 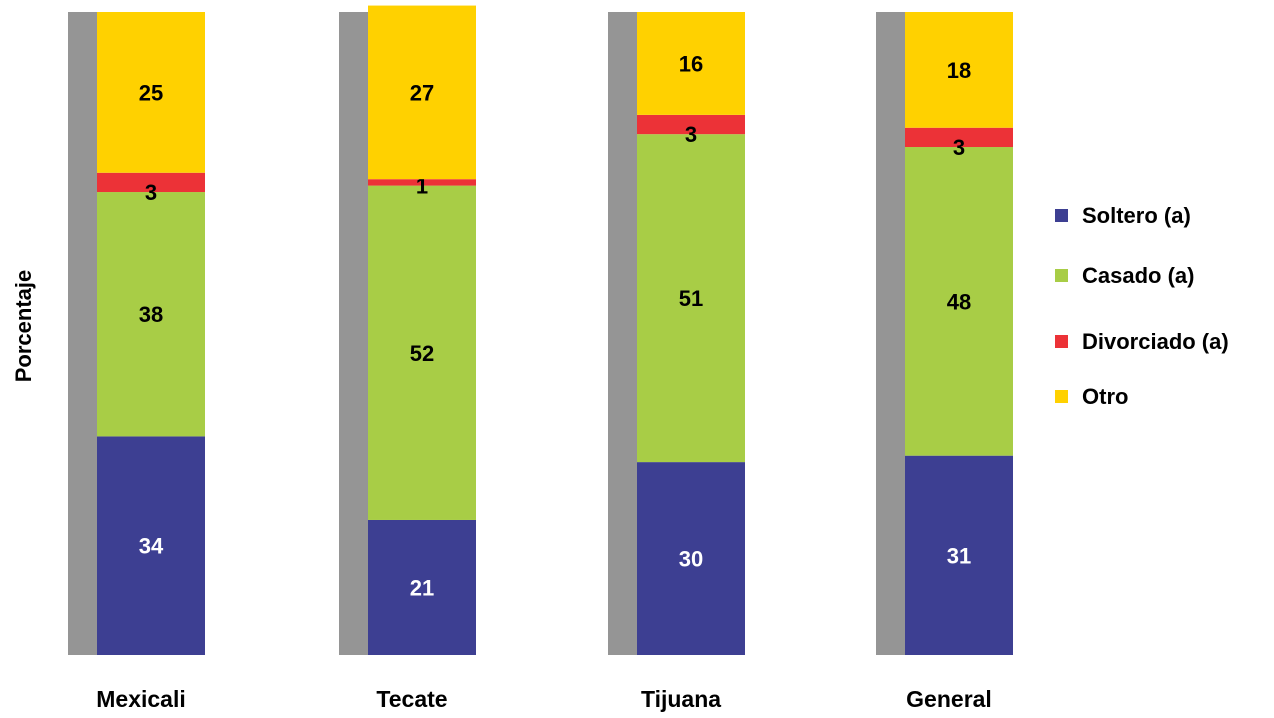 I want to click on data-label: 52, so click(x=422, y=353).